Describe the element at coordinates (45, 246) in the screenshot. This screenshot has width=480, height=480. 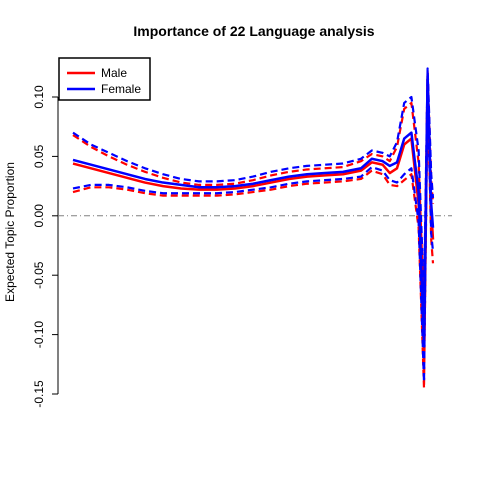
I see `y-axis: 0.10 0.05 0.00 -0.05 -0.10 -0.15` at that location.